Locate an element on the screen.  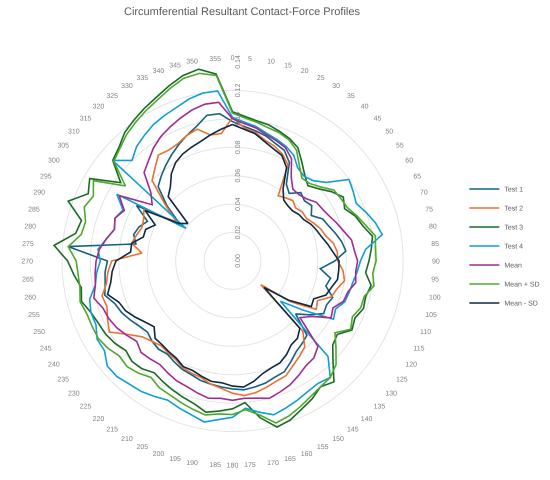
chart-title: Circumferential Resultant Contact-Force Profiles is located at coordinates (242, 12).